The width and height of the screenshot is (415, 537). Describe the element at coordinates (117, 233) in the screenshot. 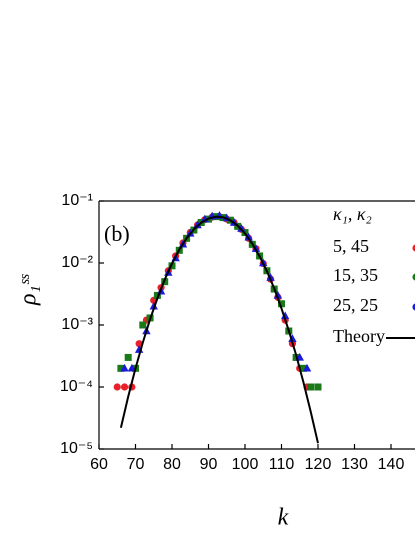

I see `annotation: (b)` at that location.